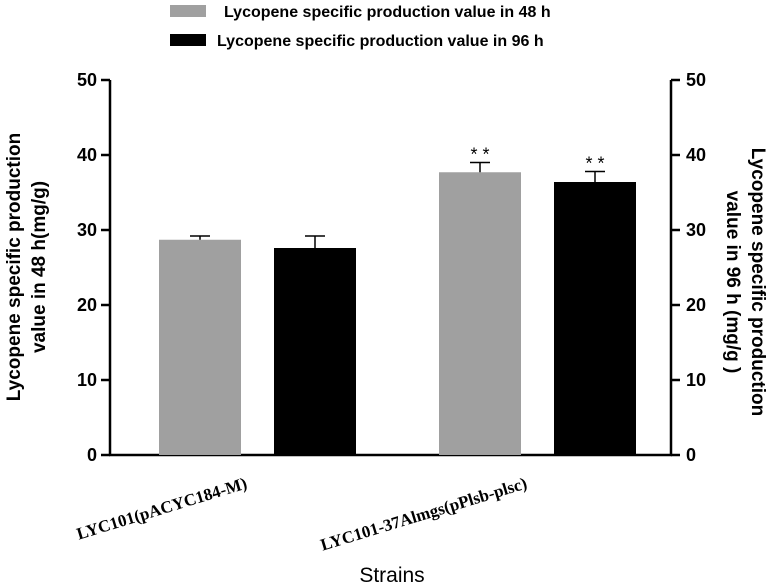 Image resolution: width=774 pixels, height=586 pixels. What do you see at coordinates (688, 267) in the screenshot?
I see `y-ticks-right: 0 10 20 30 40 50` at bounding box center [688, 267].